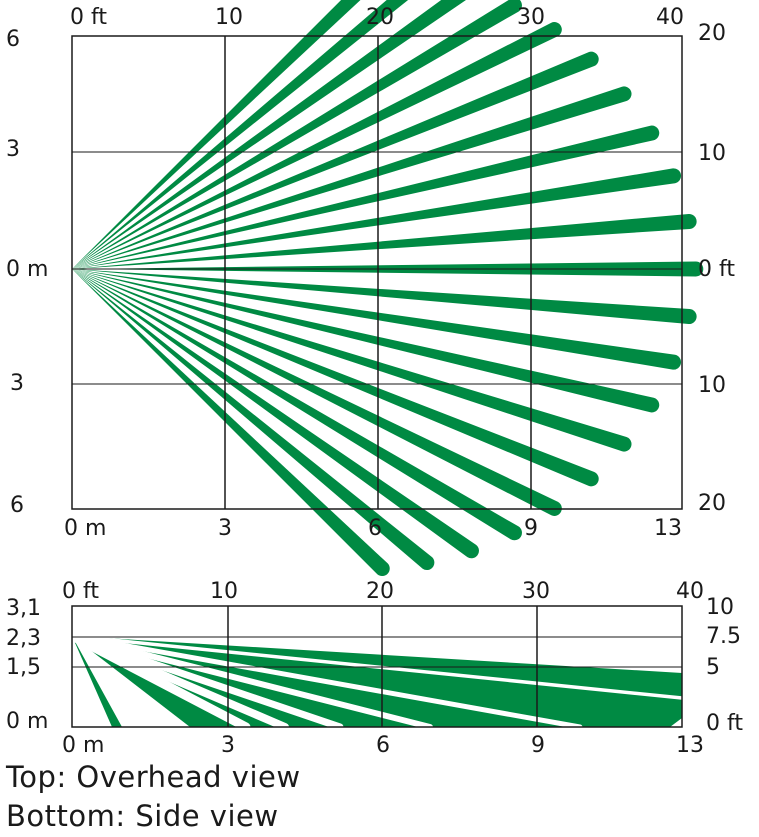  I want to click on overhead-top-tick: 30, so click(531, 17).